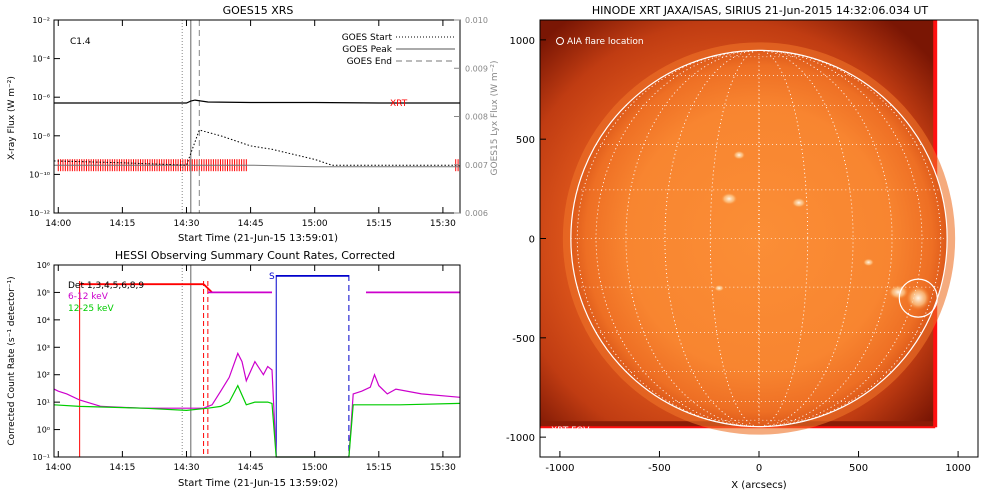  I want to click on xrt-y-axis: 1000 500 0 -500 -1000, so click(526, 240).